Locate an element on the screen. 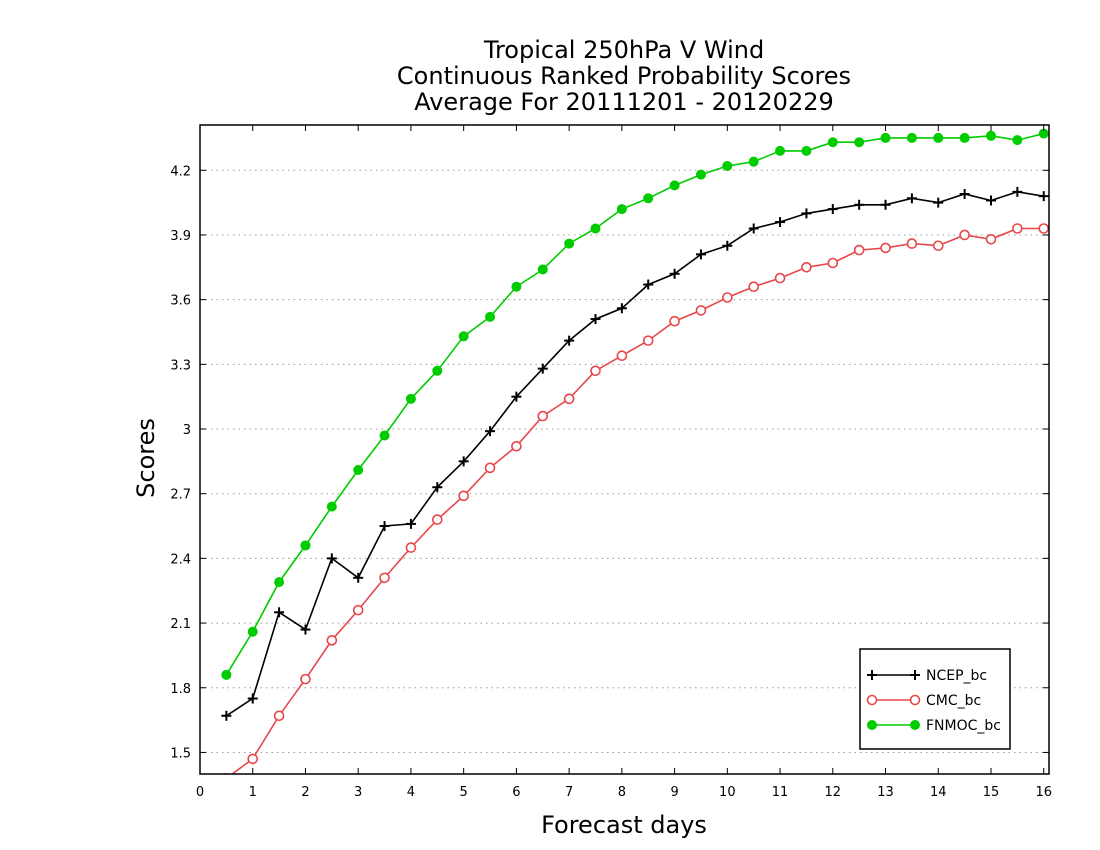  y-tick-label: 2.4 is located at coordinates (180, 559).